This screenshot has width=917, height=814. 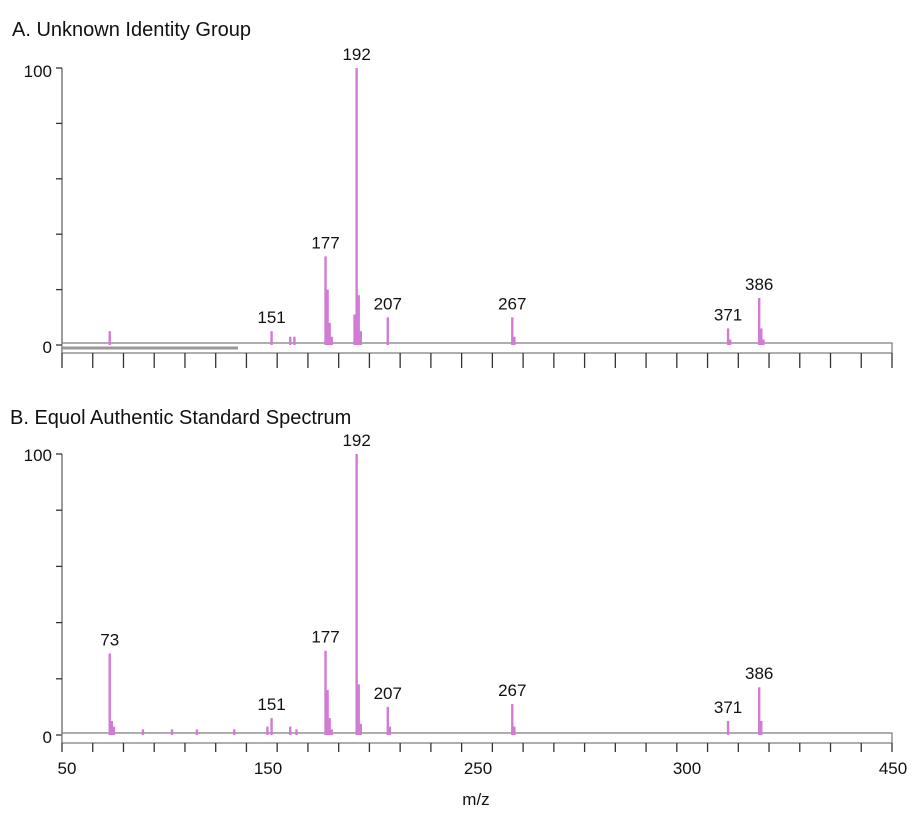 What do you see at coordinates (388, 303) in the screenshot?
I see `panel-a-peak-label-207: 207` at bounding box center [388, 303].